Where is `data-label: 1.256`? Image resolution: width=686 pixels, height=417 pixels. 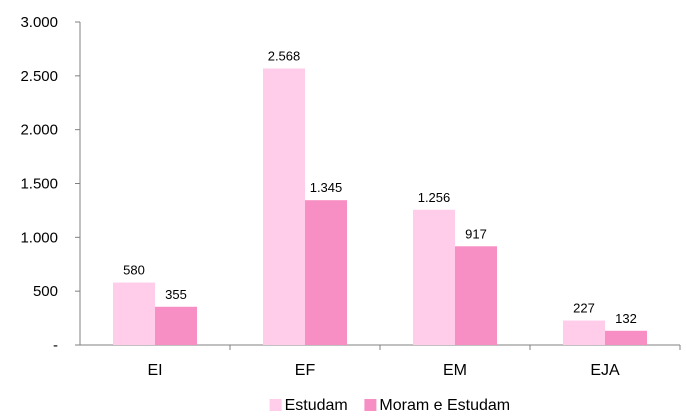 data-label: 1.256 is located at coordinates (434, 197).